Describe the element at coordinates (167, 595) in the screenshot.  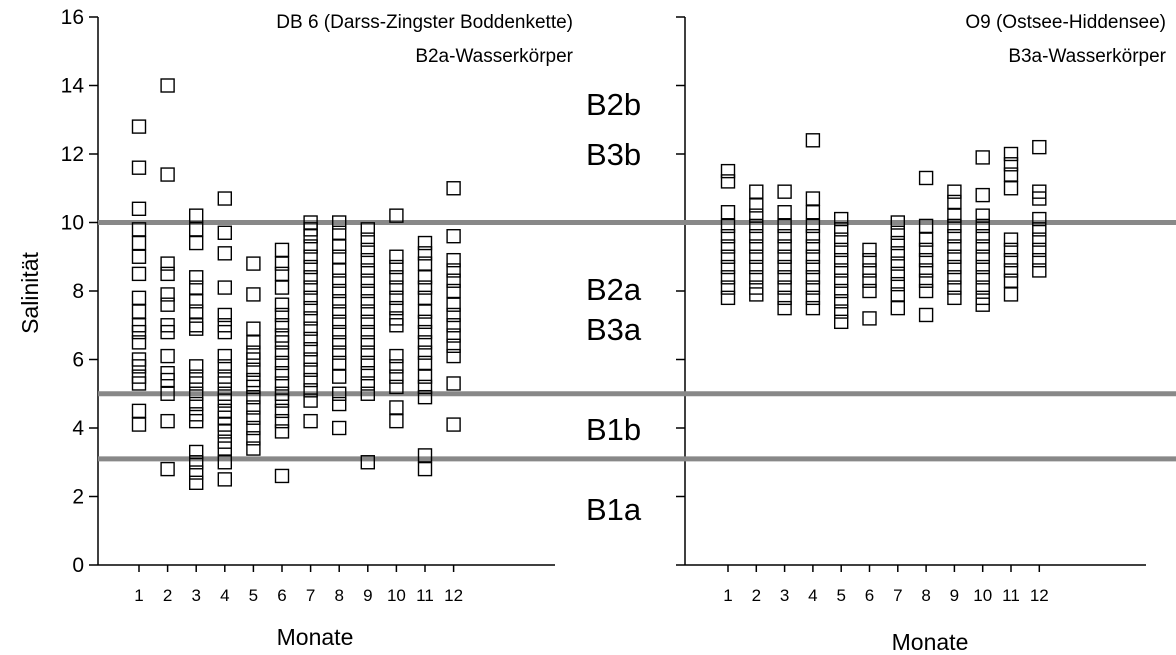
I see `x-tick-label: 2` at that location.